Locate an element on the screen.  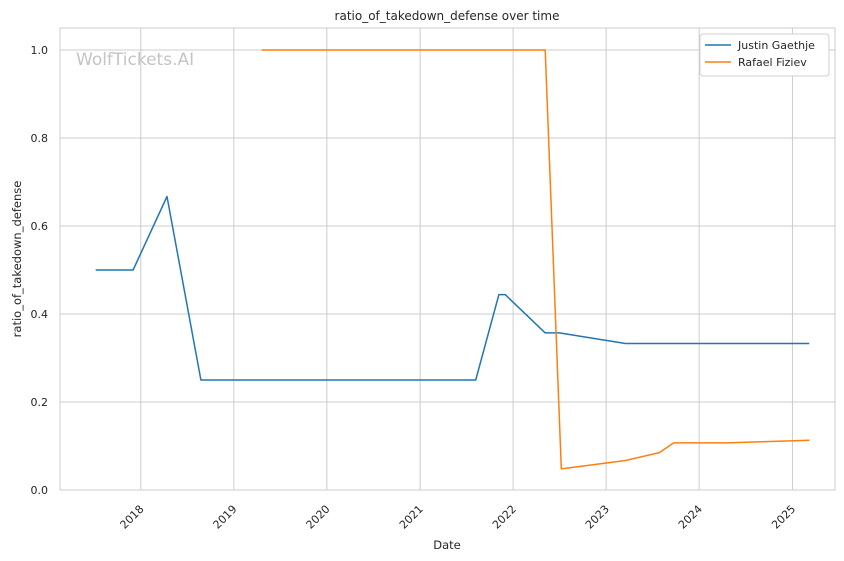
legend-label-1: Justin Gaethje is located at coordinates (776, 45).